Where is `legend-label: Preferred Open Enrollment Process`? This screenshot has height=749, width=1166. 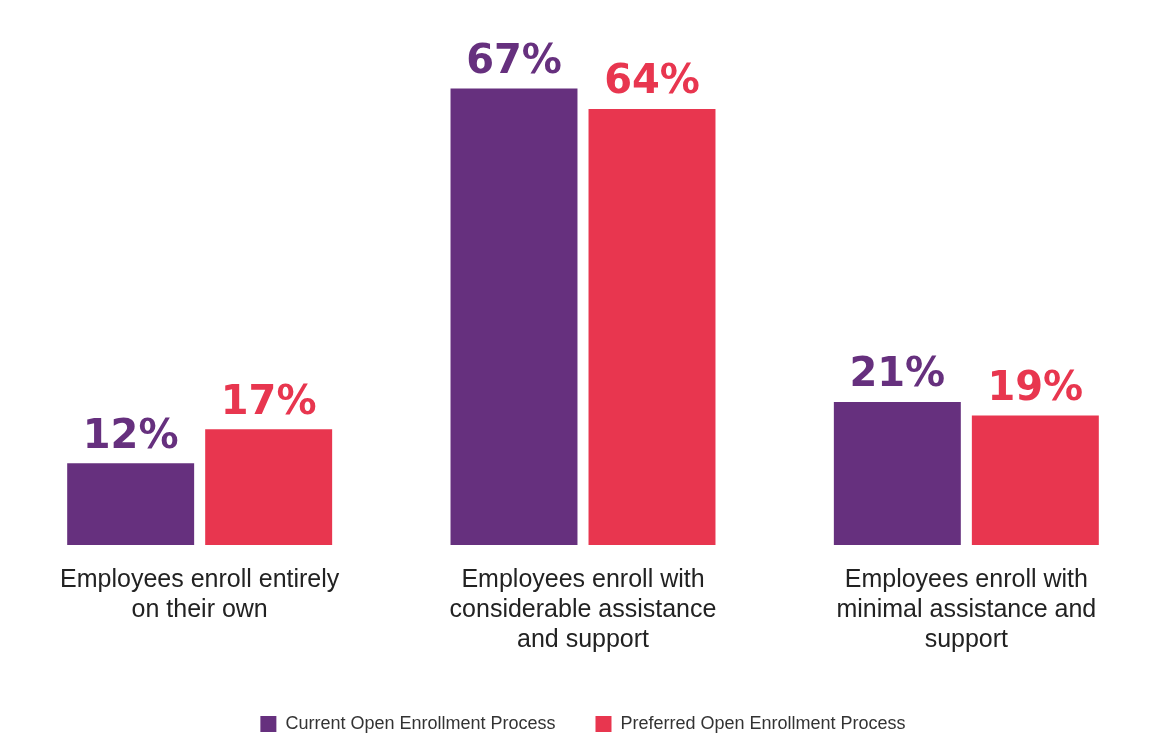 legend-label: Preferred Open Enrollment Process is located at coordinates (763, 722).